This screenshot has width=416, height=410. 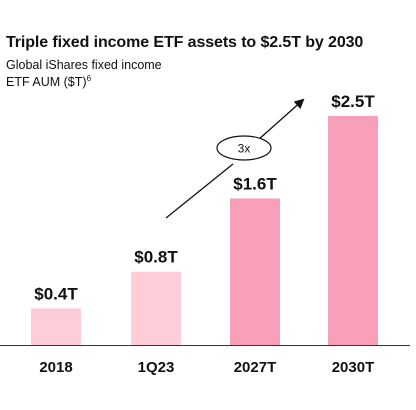 I want to click on x-tick-2018: 2018, so click(x=55, y=367).